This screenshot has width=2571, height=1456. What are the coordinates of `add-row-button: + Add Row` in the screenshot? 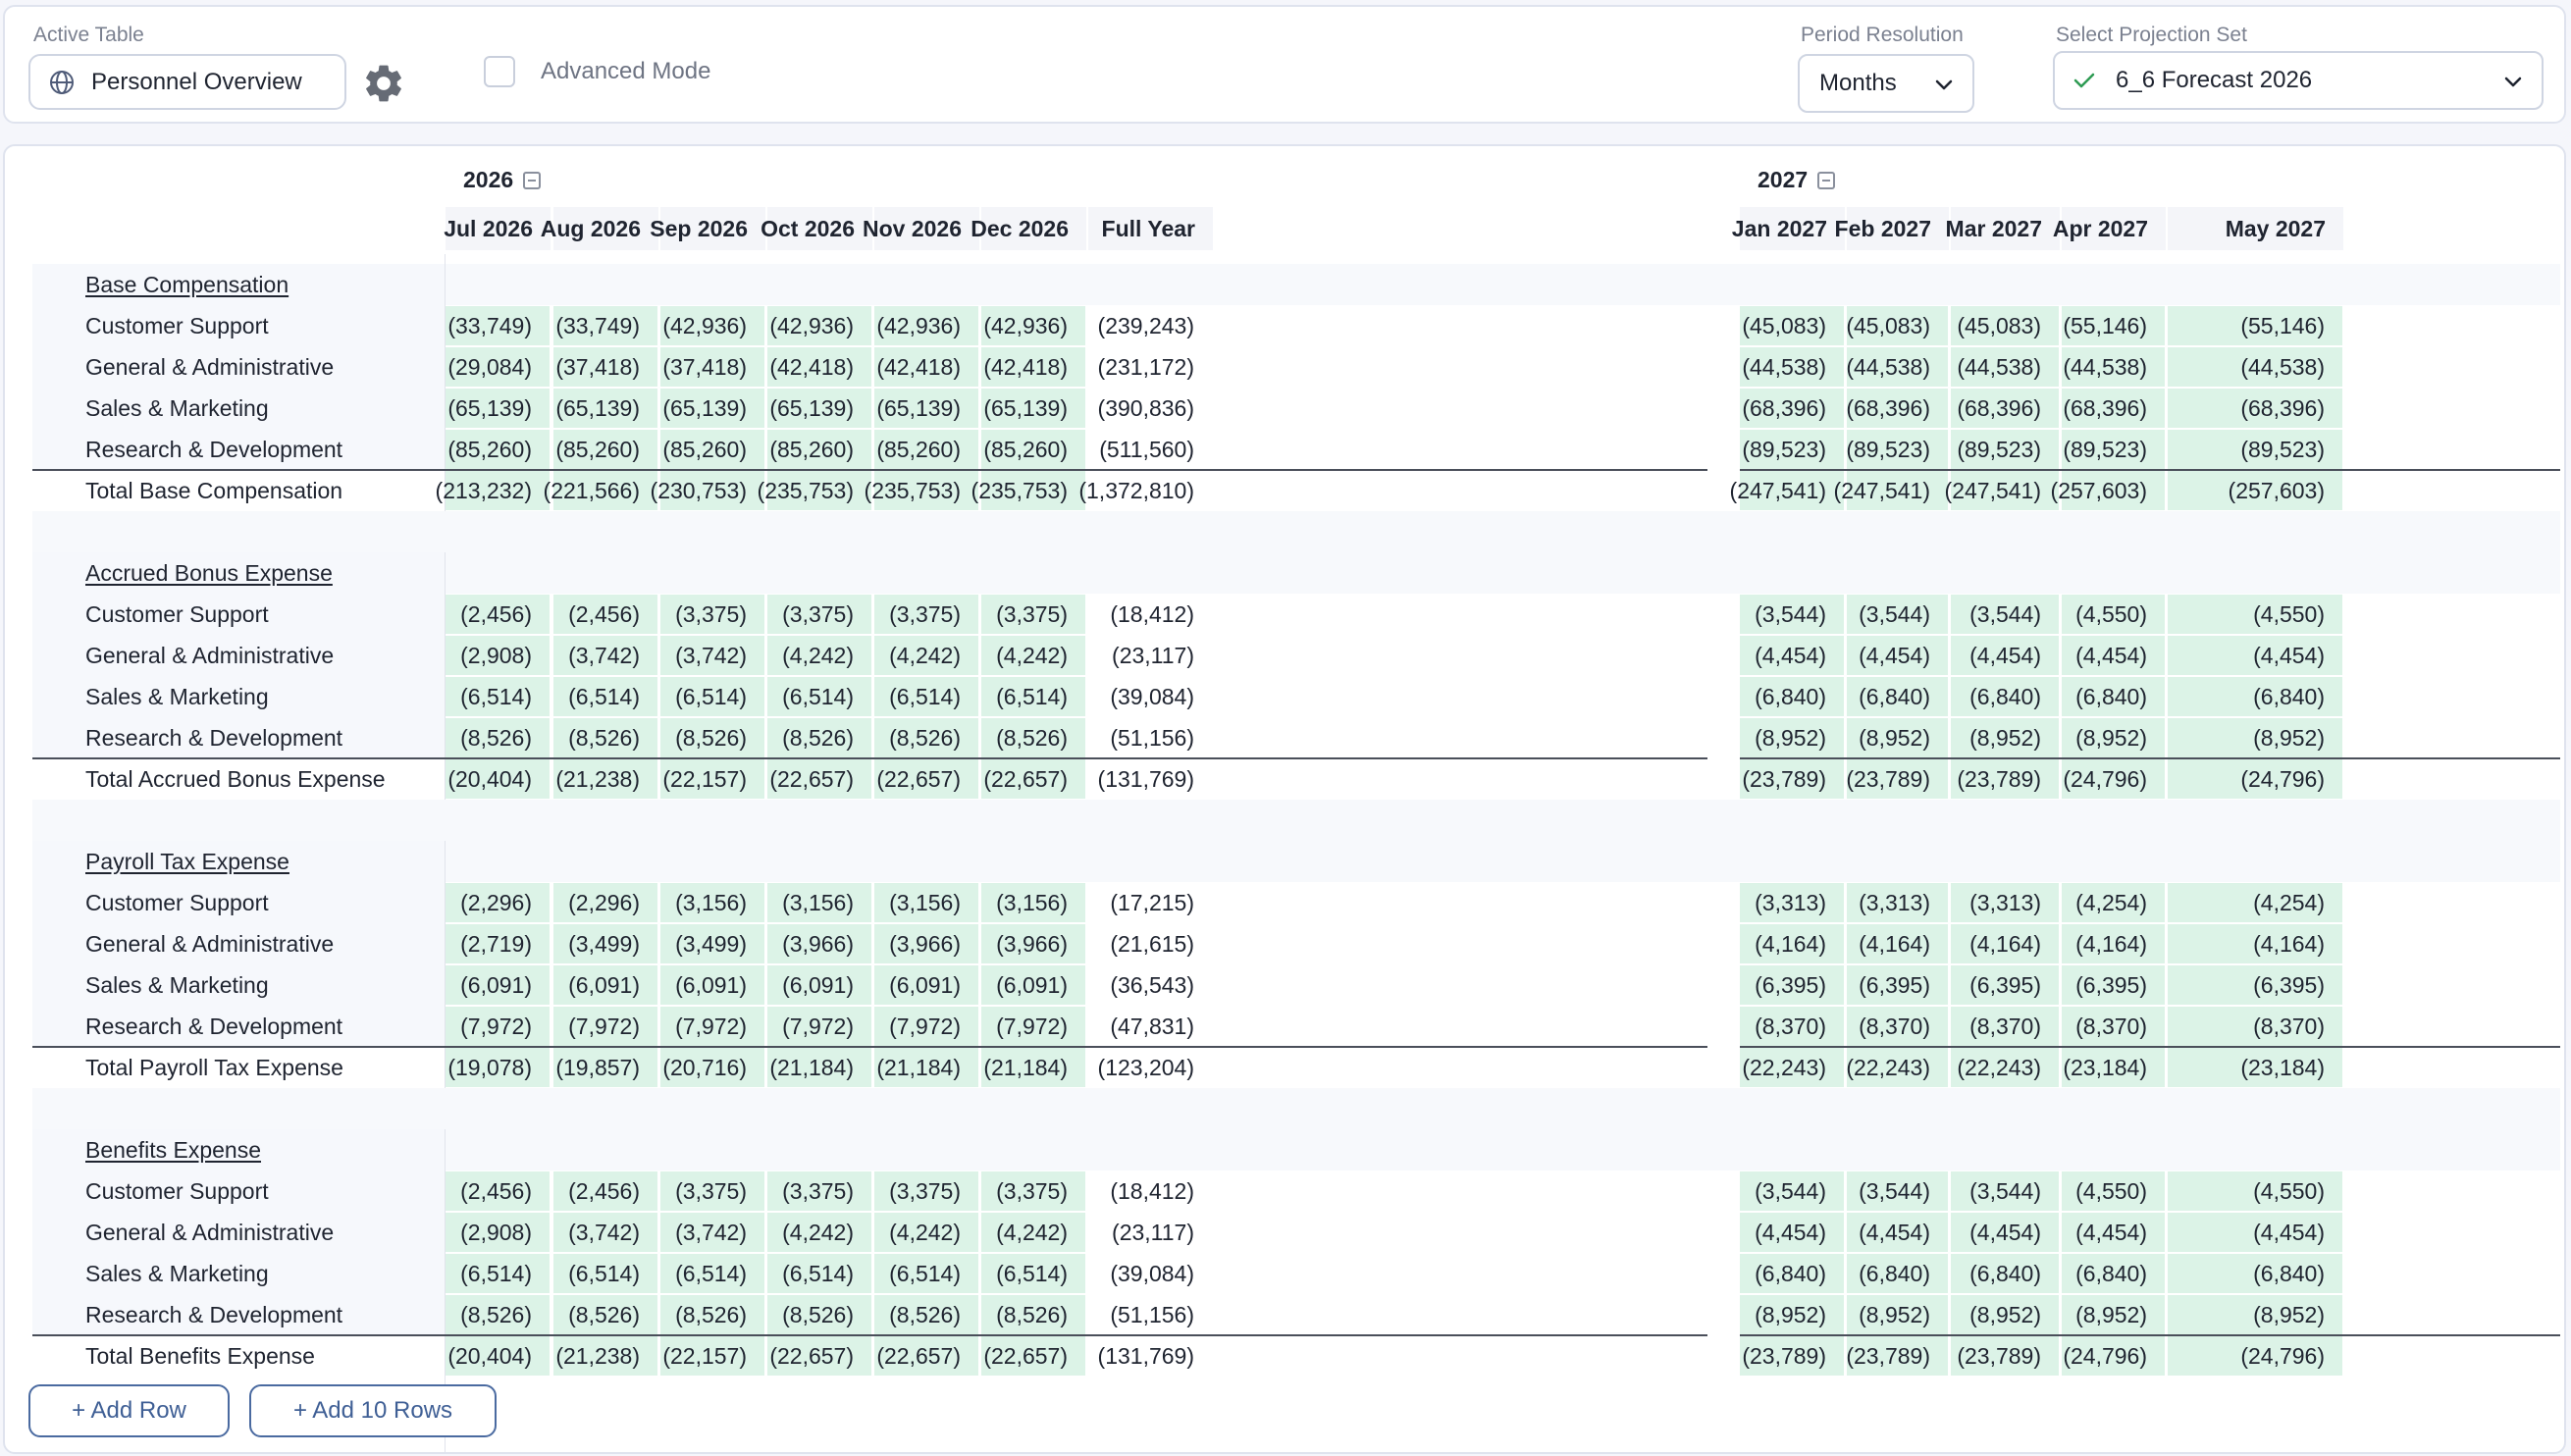 It's located at (129, 1410).